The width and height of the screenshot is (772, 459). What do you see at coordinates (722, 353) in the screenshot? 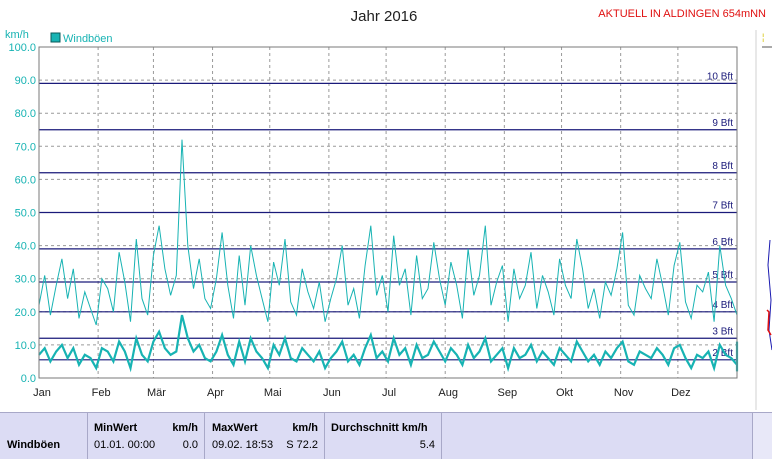
I see `beaufort-label: 2 Bft` at bounding box center [722, 353].